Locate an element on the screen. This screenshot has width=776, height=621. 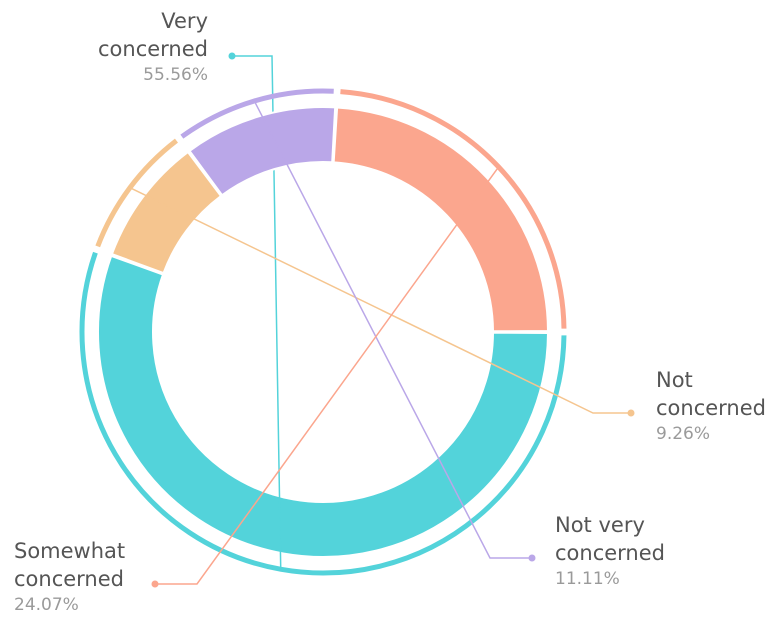
slice-somewhat-concerned is located at coordinates (441, 219).